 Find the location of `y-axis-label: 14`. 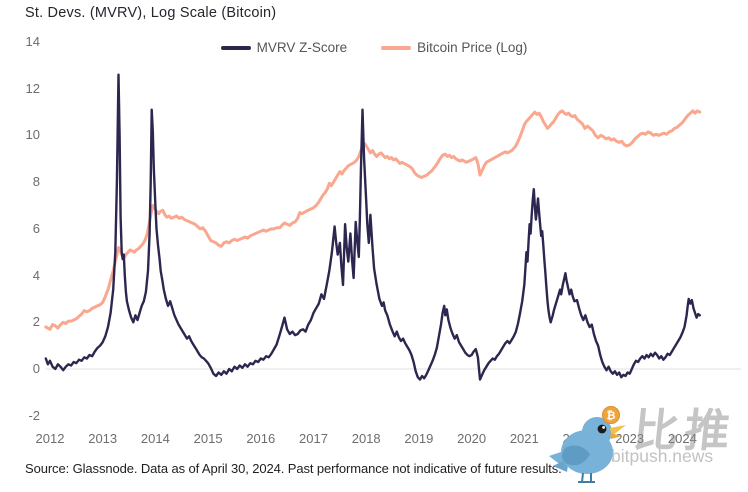

y-axis-label: 14 is located at coordinates (32, 41).